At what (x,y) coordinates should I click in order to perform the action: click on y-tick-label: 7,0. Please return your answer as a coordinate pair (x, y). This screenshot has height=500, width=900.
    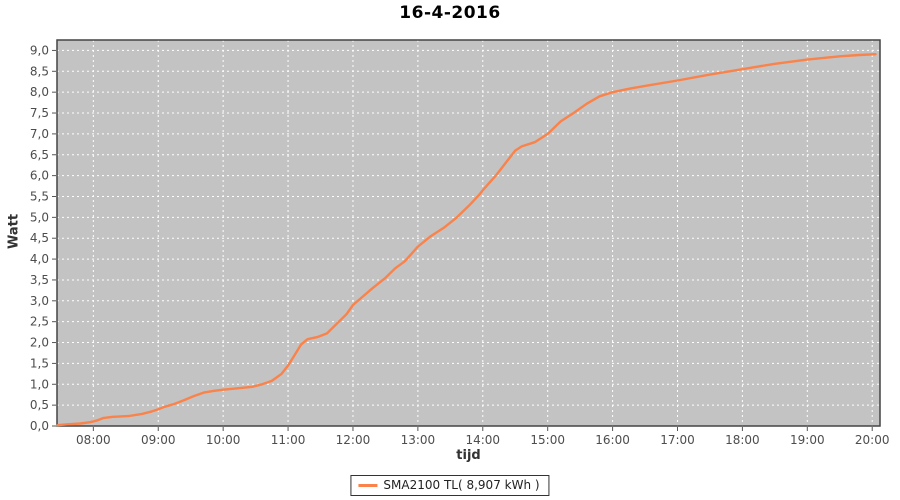
    Looking at the image, I should click on (39, 134).